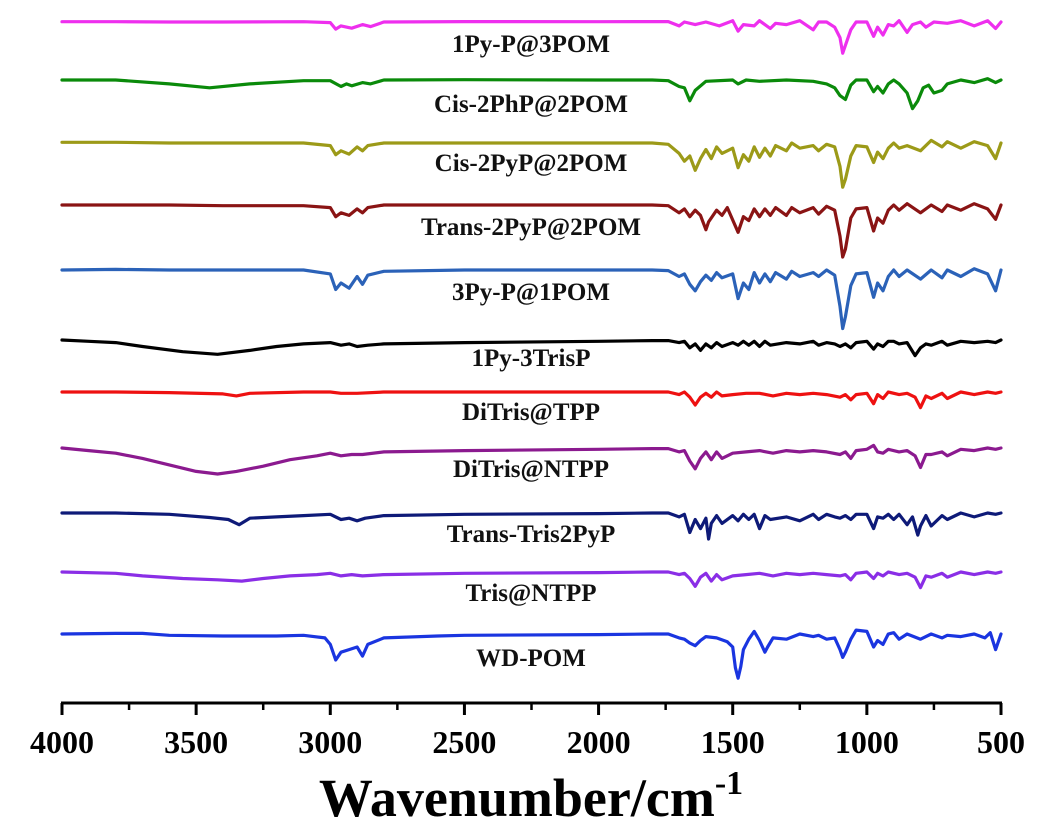  I want to click on x-tick-label: 2000, so click(599, 742).